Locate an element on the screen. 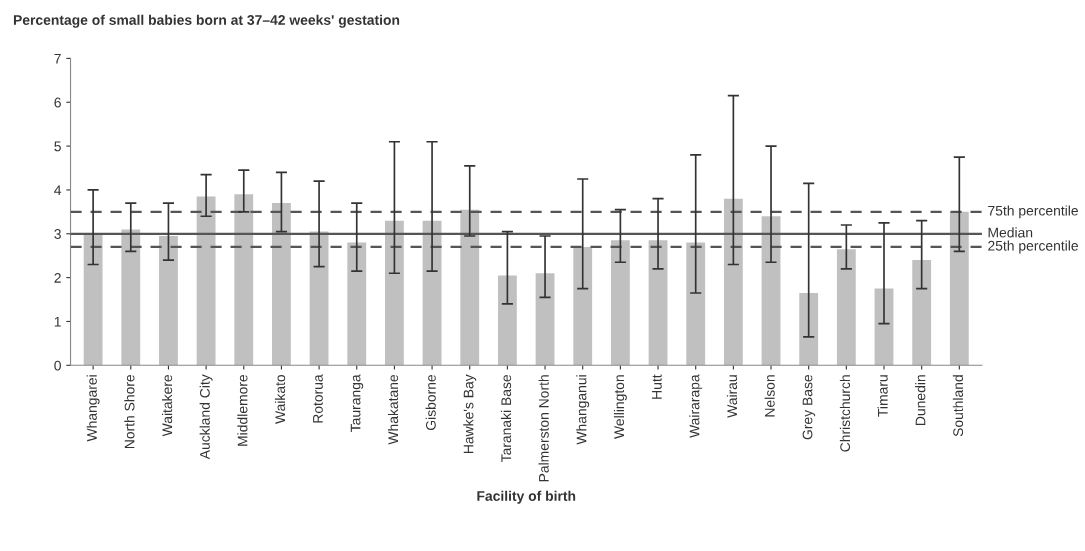 The width and height of the screenshot is (1085, 551). x-tick-label: Taranaki Base is located at coordinates (506, 418).